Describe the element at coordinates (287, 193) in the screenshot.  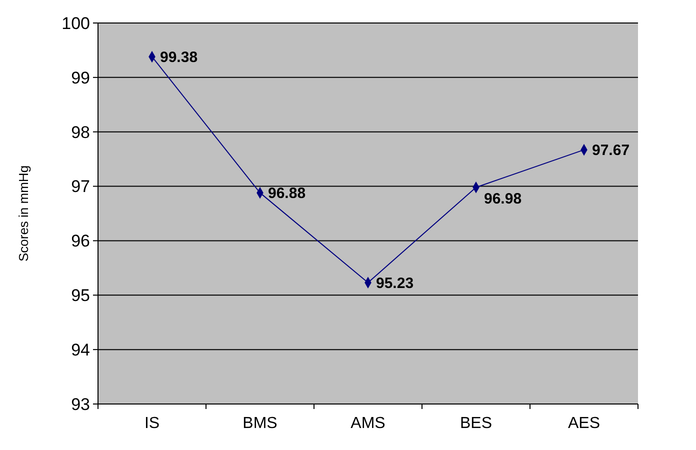
I see `data-label: 96.88` at that location.